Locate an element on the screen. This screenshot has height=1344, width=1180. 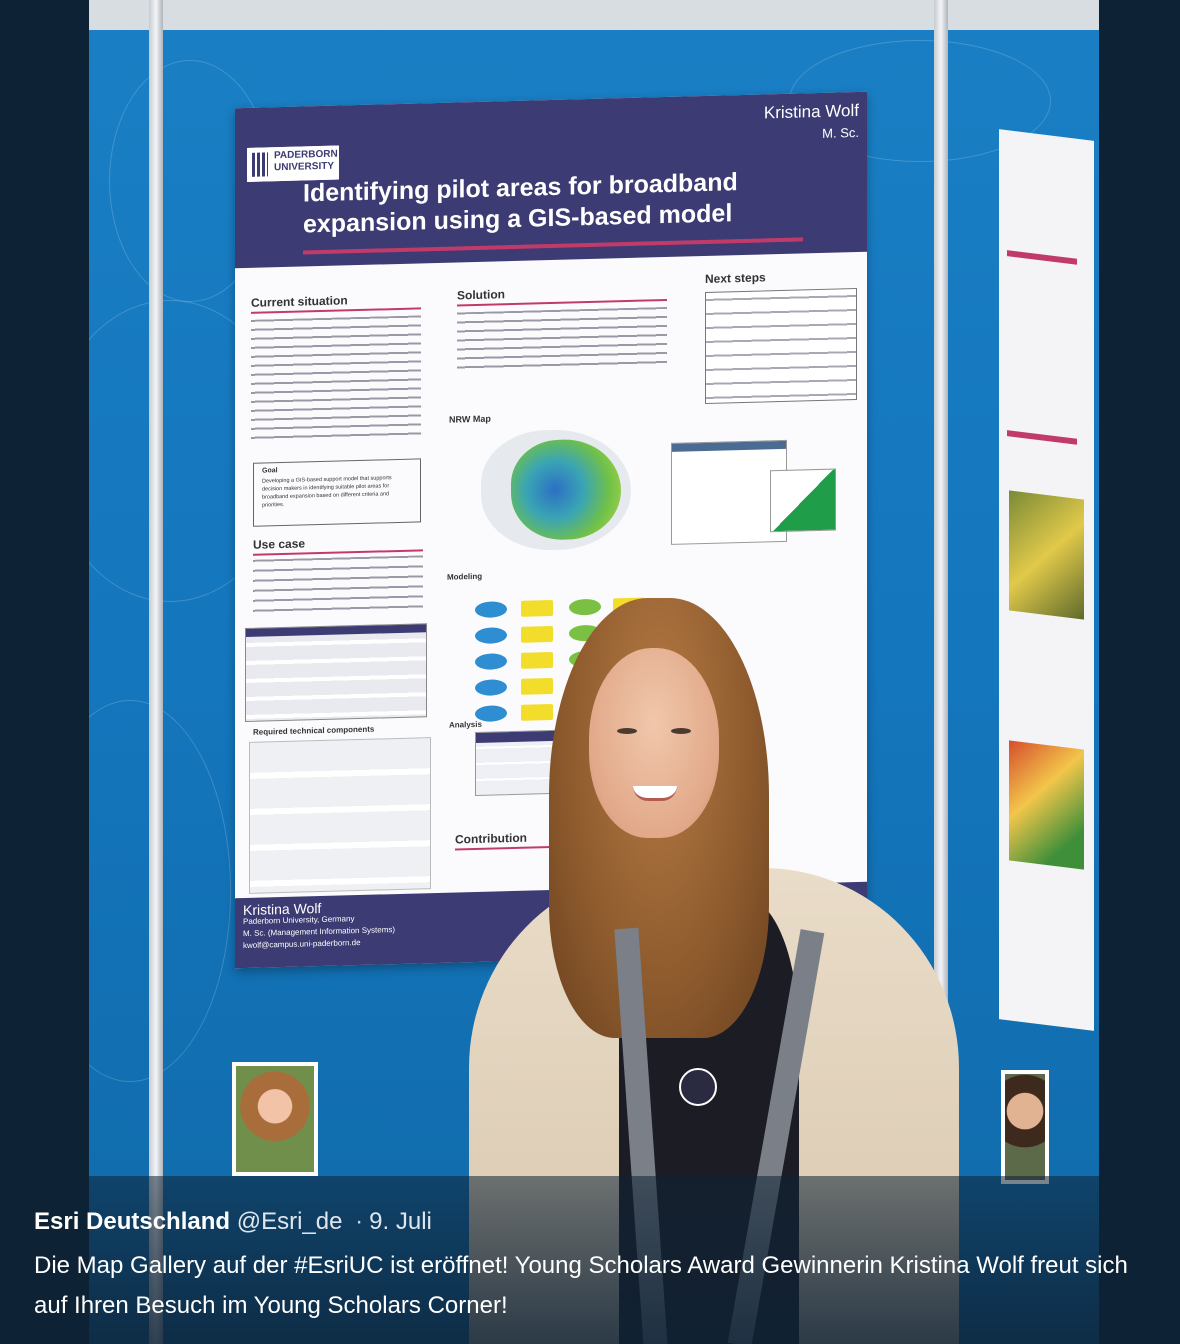
account-handle: @Esri_de is located at coordinates (289, 1221).